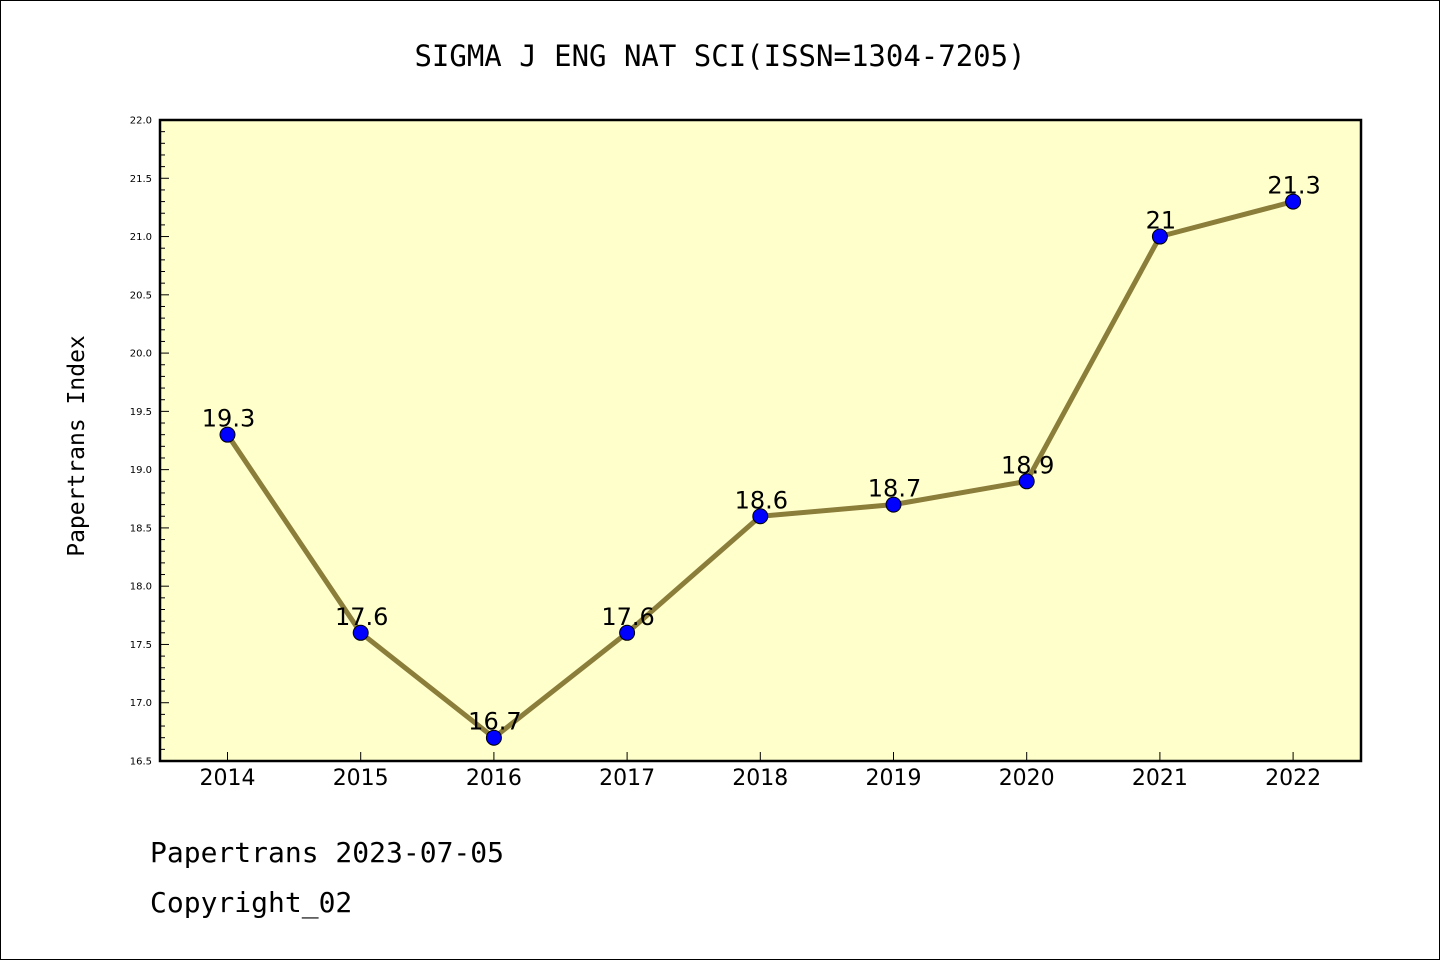  Describe the element at coordinates (141, 179) in the screenshot. I see `y-tick-label: 21.5` at that location.